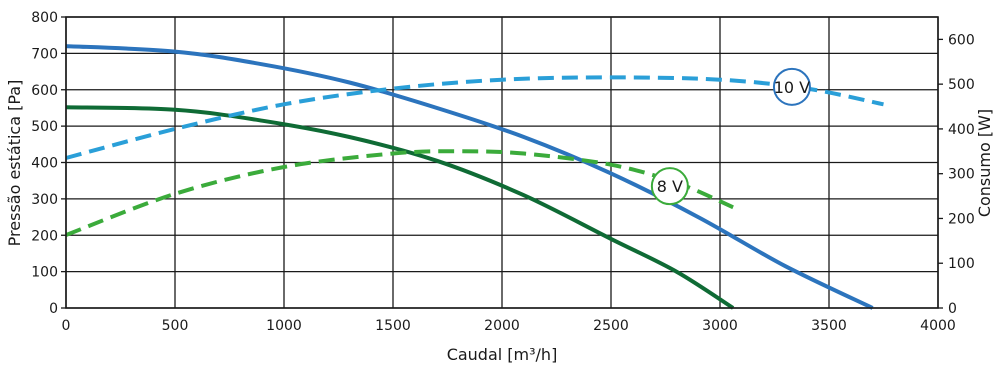 This screenshot has width=1000, height=369. What do you see at coordinates (961, 219) in the screenshot?
I see `y2-tick-label: 200` at bounding box center [961, 219].